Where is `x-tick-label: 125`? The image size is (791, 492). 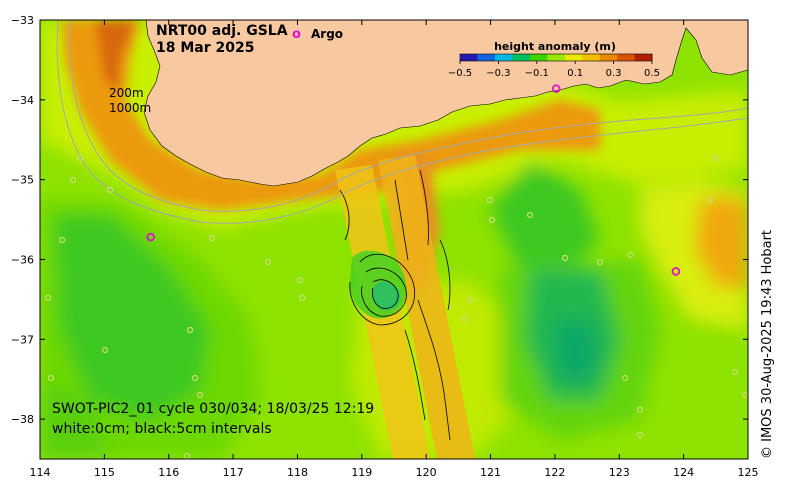 x-tick-label: 125 is located at coordinates (748, 472).